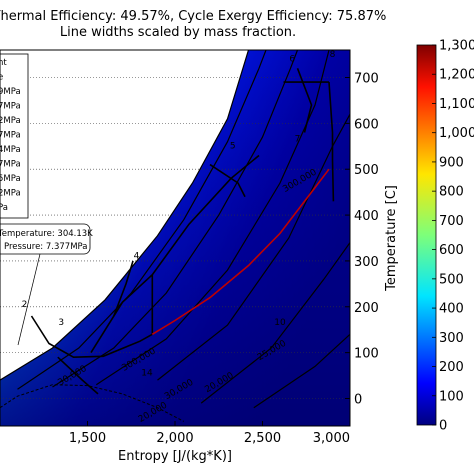 Image resolution: width=474 pixels, height=474 pixels. Describe the element at coordinates (3, 63) in the screenshot. I see `legend-entry: nt` at that location.